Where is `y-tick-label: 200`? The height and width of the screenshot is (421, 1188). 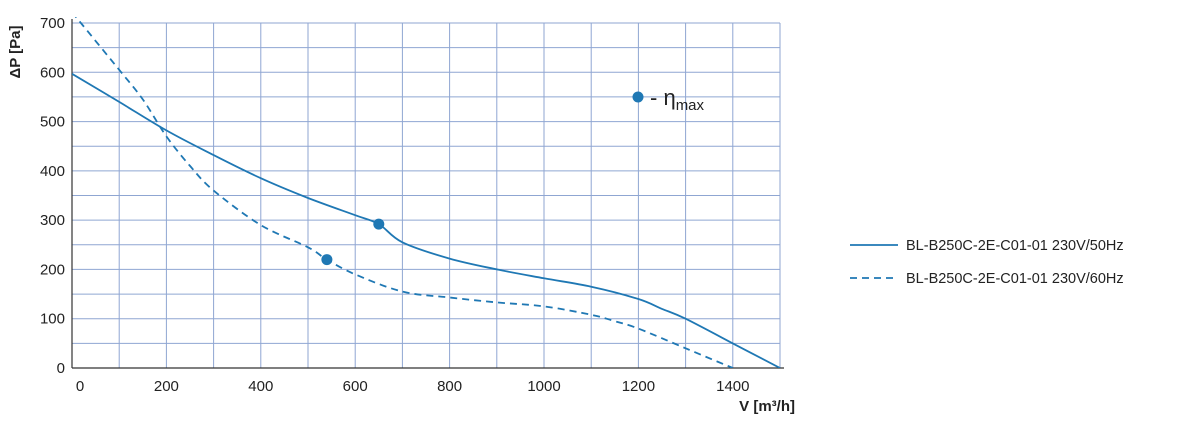
y-tick-label: 200 is located at coordinates (52, 269).